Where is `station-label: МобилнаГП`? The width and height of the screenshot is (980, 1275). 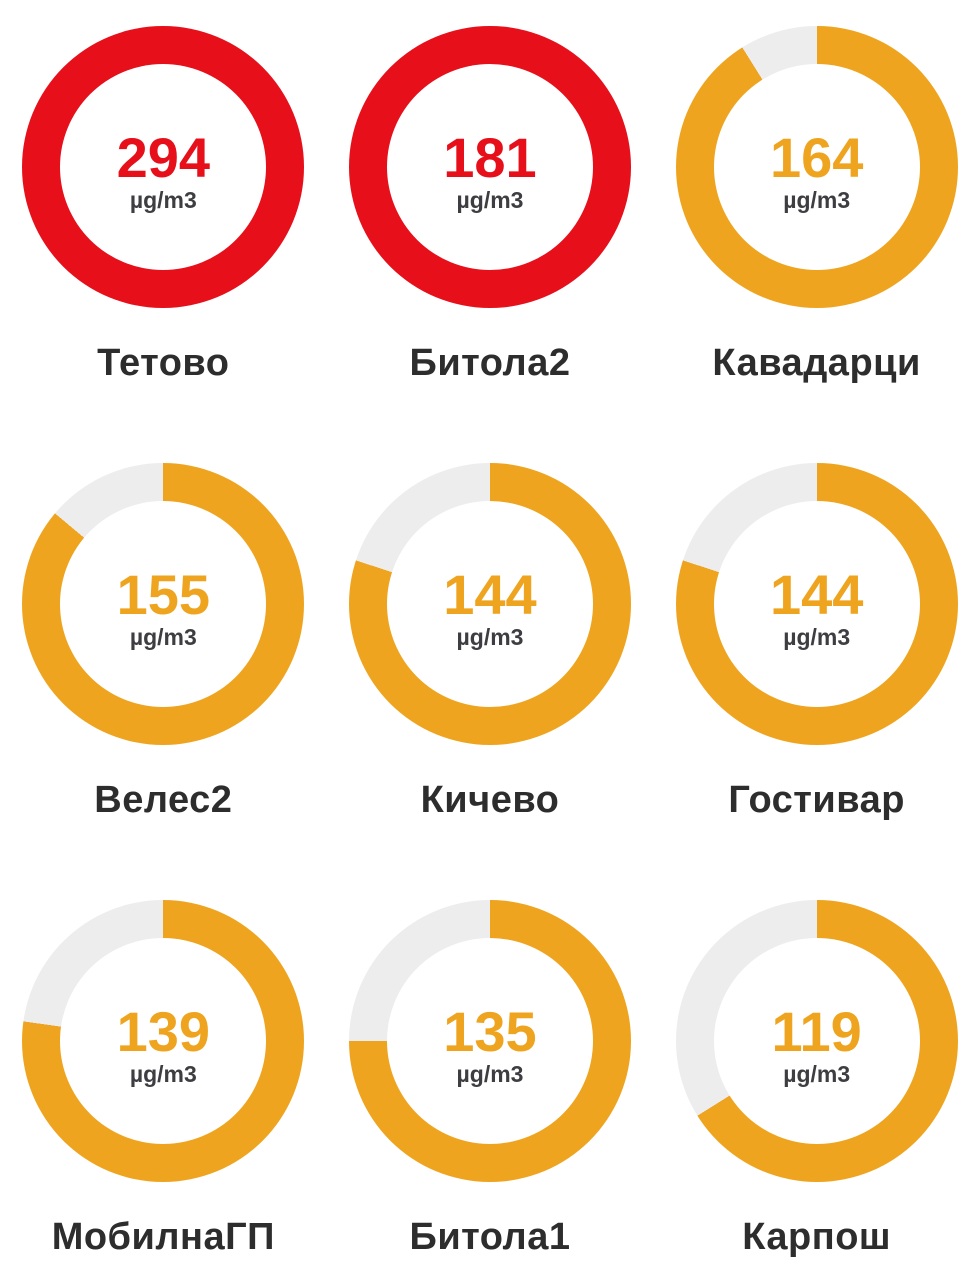
station-label: МобилнаГП is located at coordinates (163, 1237).